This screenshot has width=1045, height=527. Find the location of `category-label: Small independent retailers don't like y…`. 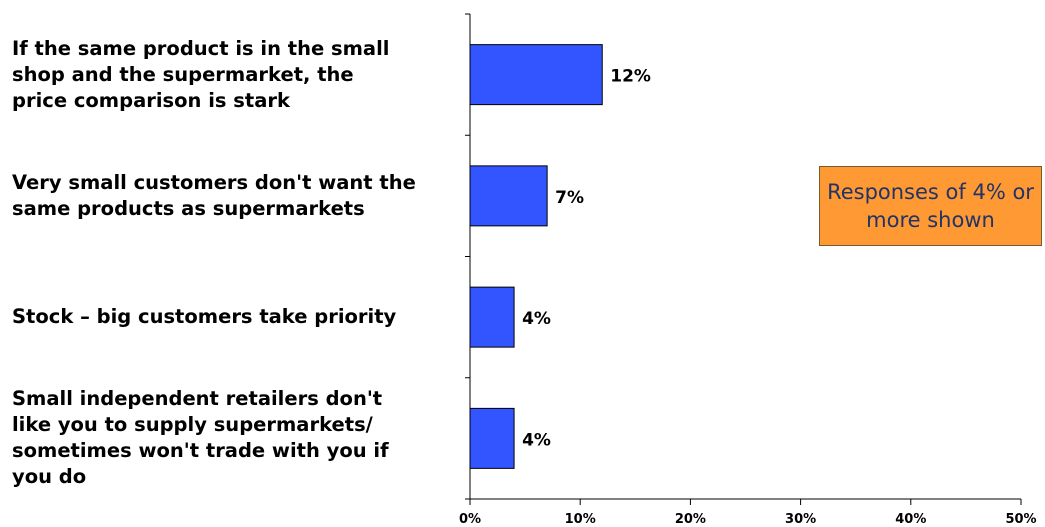

category-label: Small independent retailers don't like y… is located at coordinates (200, 438).